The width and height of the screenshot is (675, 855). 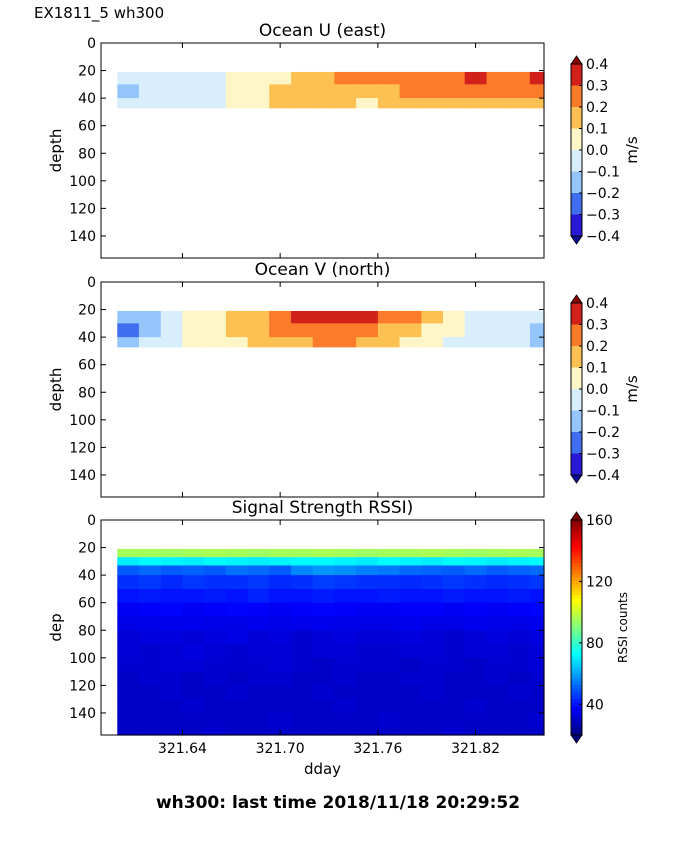 I want to click on colorbar-tick-label: 0.2, so click(x=597, y=347).